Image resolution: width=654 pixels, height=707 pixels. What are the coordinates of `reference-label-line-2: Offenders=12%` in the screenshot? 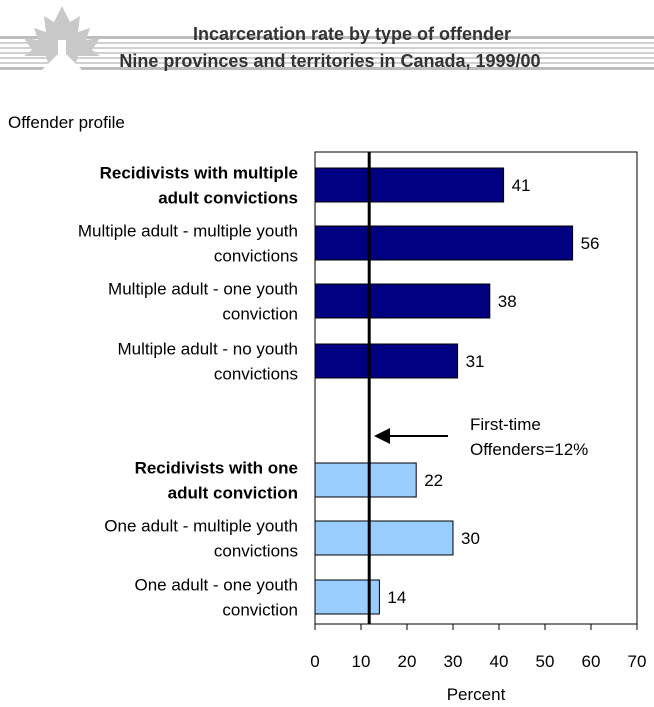 It's located at (529, 449).